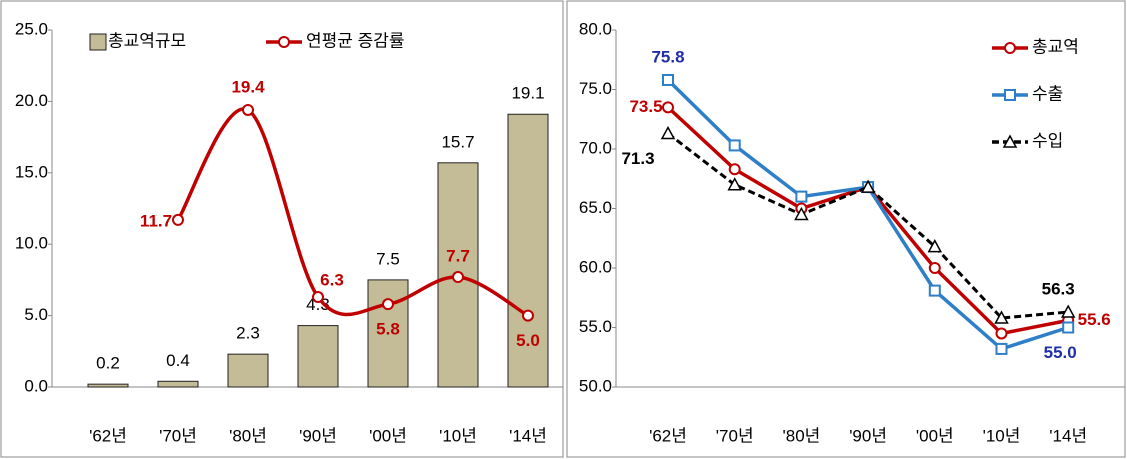  What do you see at coordinates (147, 40) in the screenshot?
I see `legend-label: 총교역규모` at bounding box center [147, 40].